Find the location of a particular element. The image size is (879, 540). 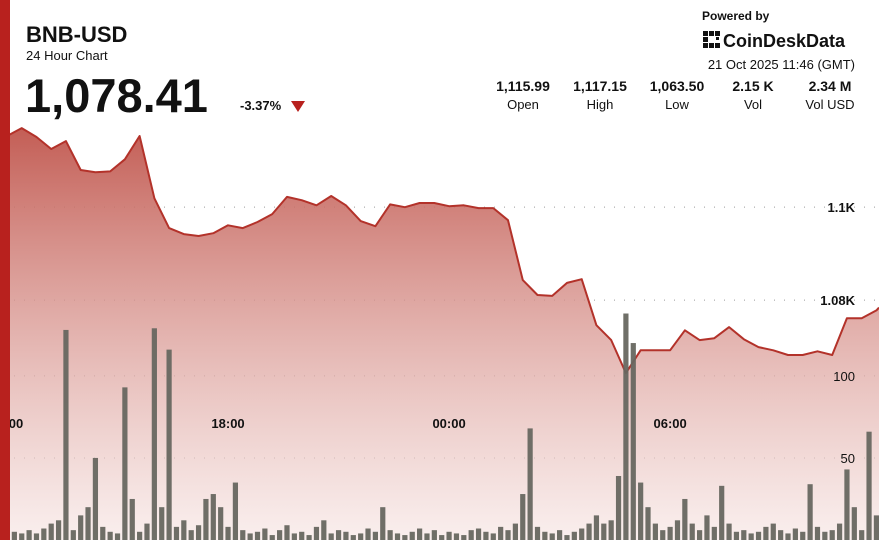

x-tick-label: 18:00 is located at coordinates (227, 423).